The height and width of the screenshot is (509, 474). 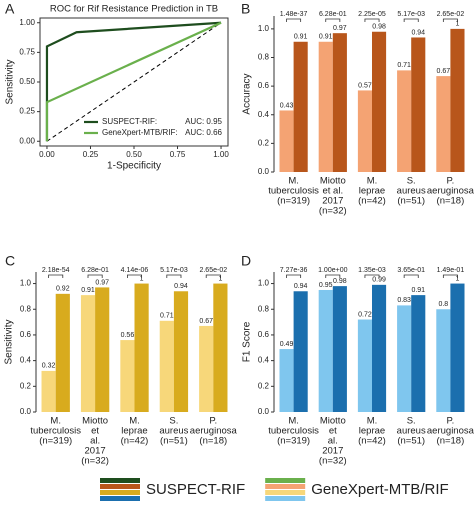 What do you see at coordinates (95, 270) in the screenshot?
I see `p-value: 6.28e-01` at bounding box center [95, 270].